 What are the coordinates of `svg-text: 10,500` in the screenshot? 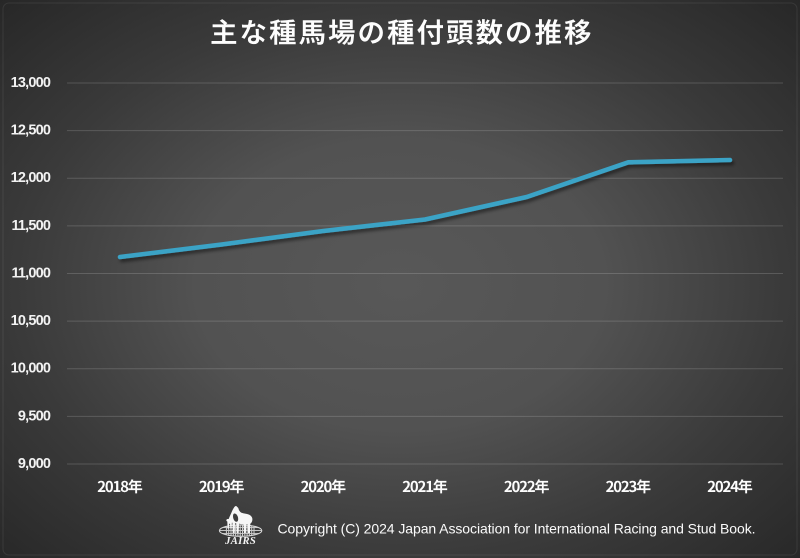 It's located at (31, 321).